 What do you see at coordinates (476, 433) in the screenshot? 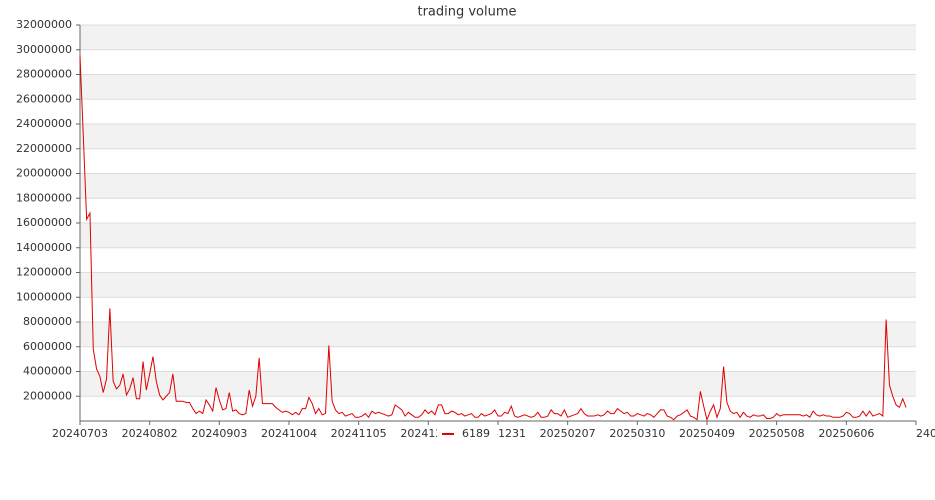
I see `legend-label: 6189` at bounding box center [476, 433].